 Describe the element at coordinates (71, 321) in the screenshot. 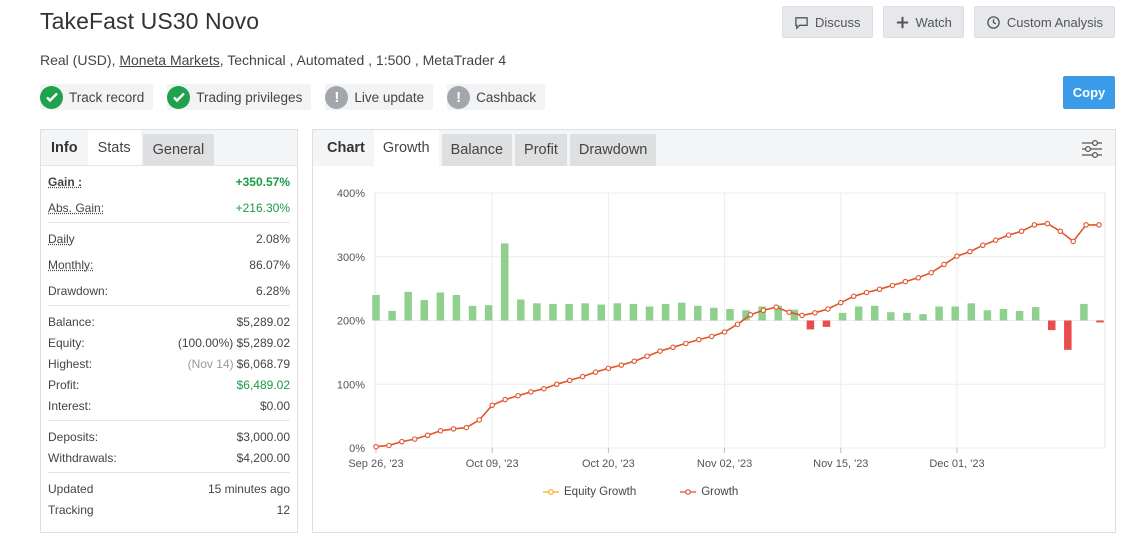

I see `balance-label: Balance:` at that location.